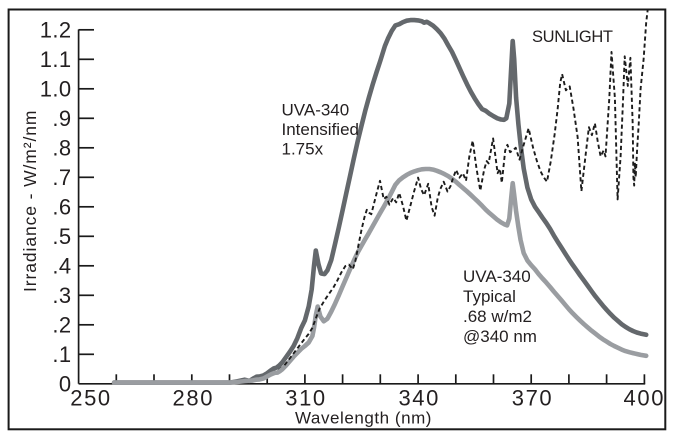  Describe the element at coordinates (91, 398) in the screenshot. I see `svg-text: 250` at that location.